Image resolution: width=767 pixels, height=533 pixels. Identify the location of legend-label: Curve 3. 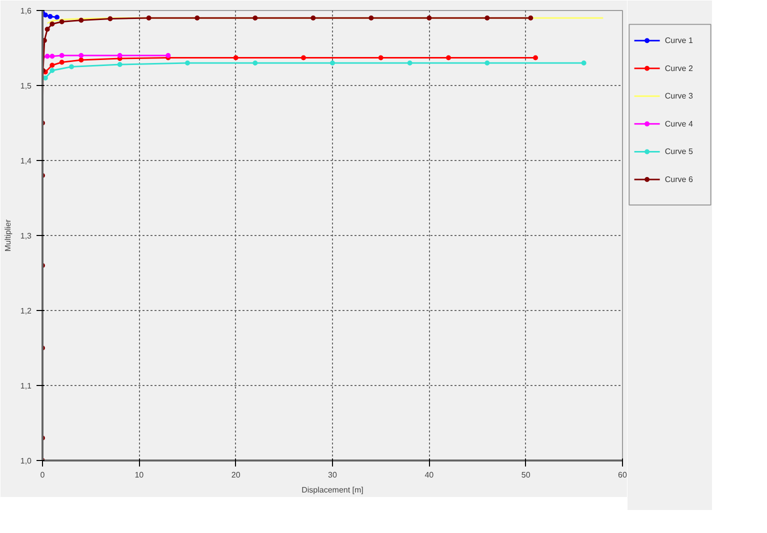
(679, 96).